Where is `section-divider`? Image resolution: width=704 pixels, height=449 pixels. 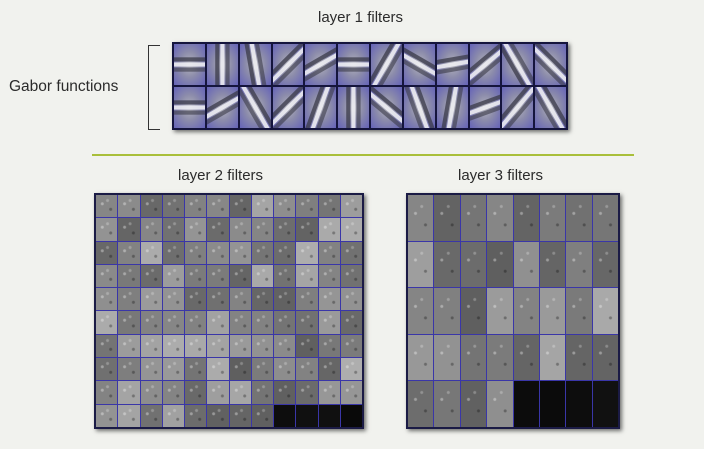
section-divider is located at coordinates (363, 155).